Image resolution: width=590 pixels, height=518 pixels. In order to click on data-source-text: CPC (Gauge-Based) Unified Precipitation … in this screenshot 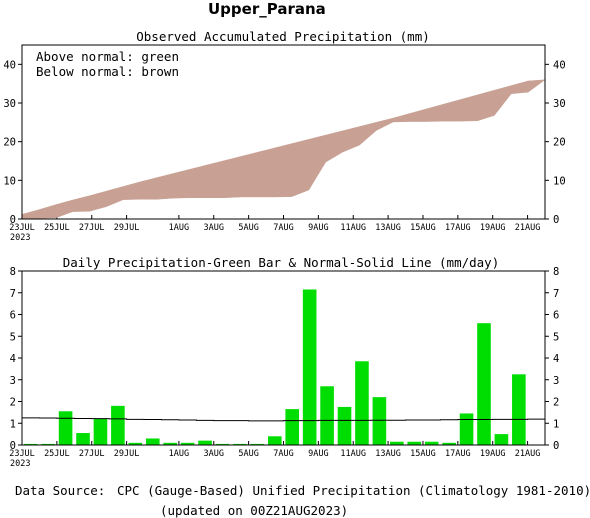, I will do `click(353, 490)`.